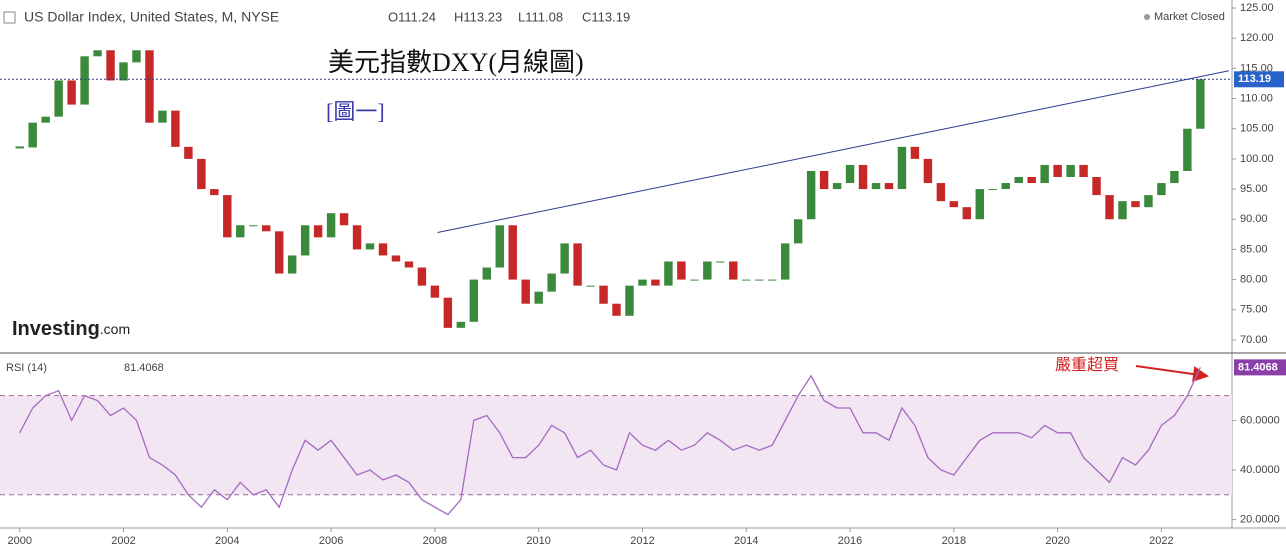 Image resolution: width=1286 pixels, height=556 pixels. I want to click on x-tick-label: 2018, so click(954, 541).